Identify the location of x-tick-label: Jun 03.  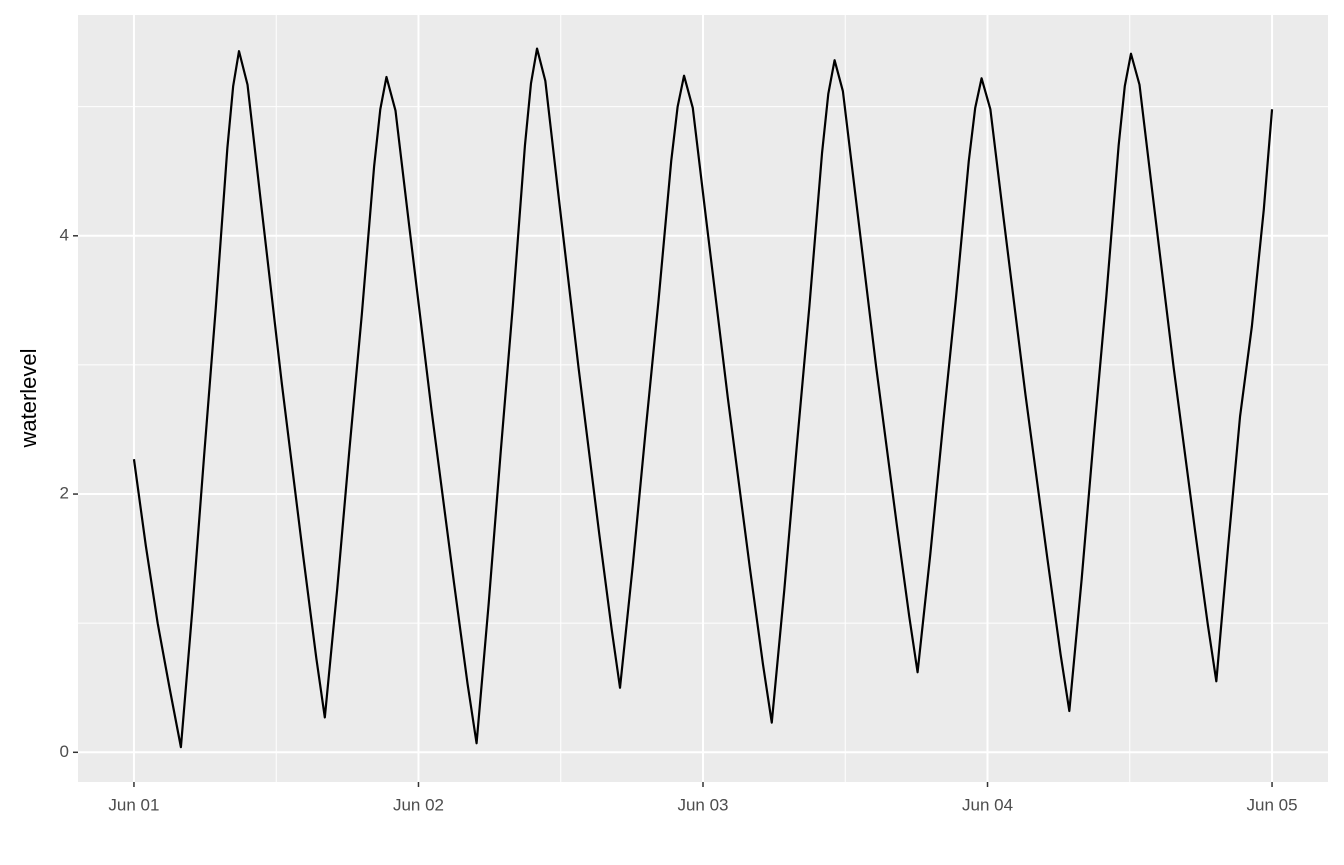
(702, 804).